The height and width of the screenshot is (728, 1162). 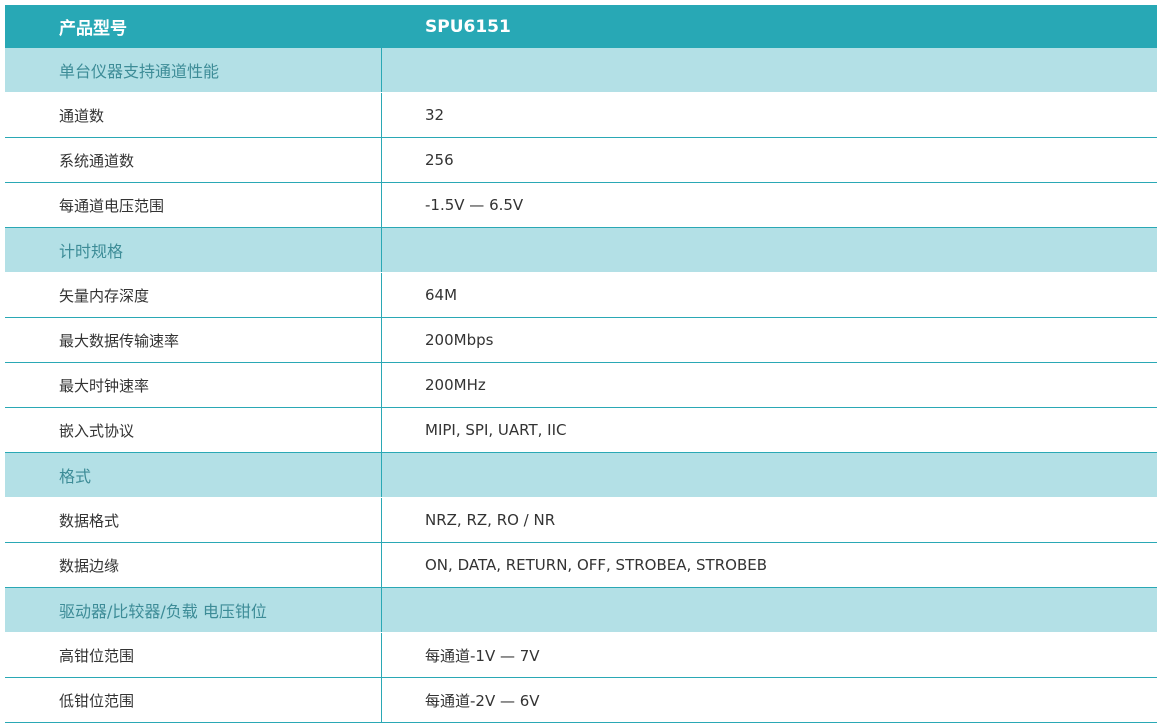 I want to click on table-header: 产品型号 SPU6151, so click(x=581, y=26).